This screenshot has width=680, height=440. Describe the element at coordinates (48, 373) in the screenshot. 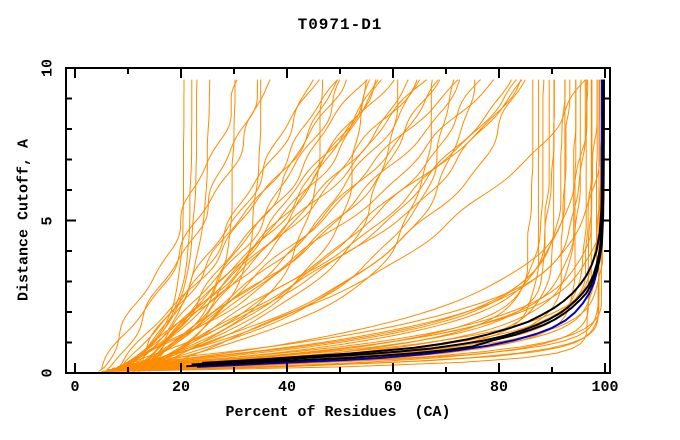

I see `y-tick-label-0: 0` at that location.